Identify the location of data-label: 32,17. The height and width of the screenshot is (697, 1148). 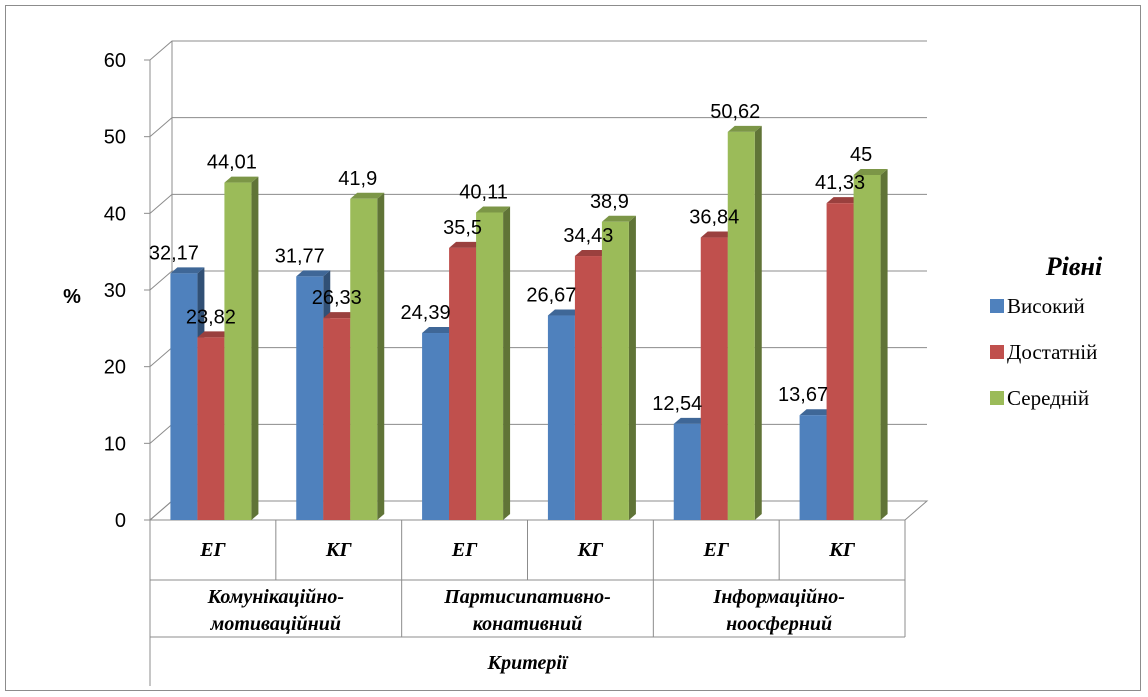
(174, 253).